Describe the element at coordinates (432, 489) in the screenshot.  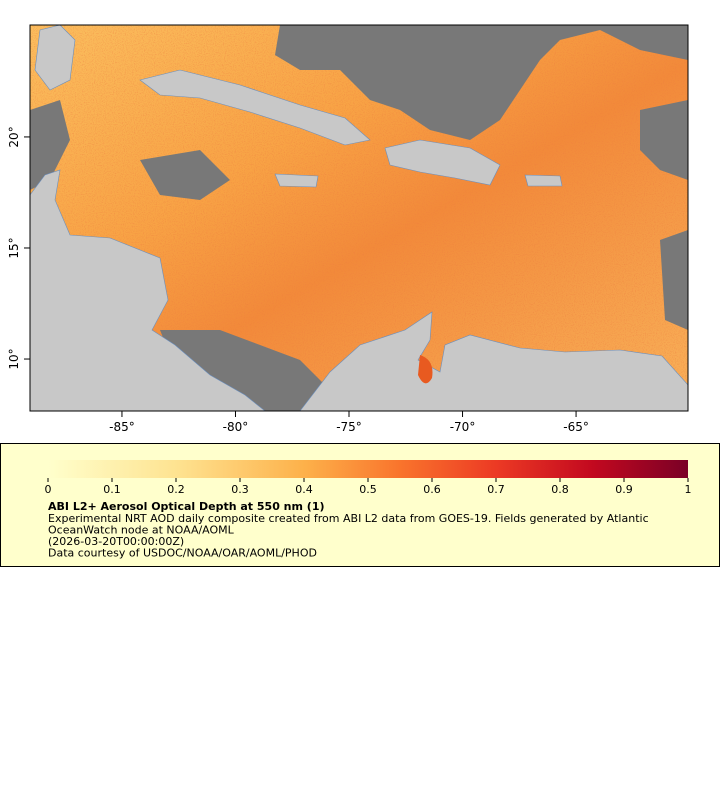
I see `colorbar-tick-label: 0.6` at that location.